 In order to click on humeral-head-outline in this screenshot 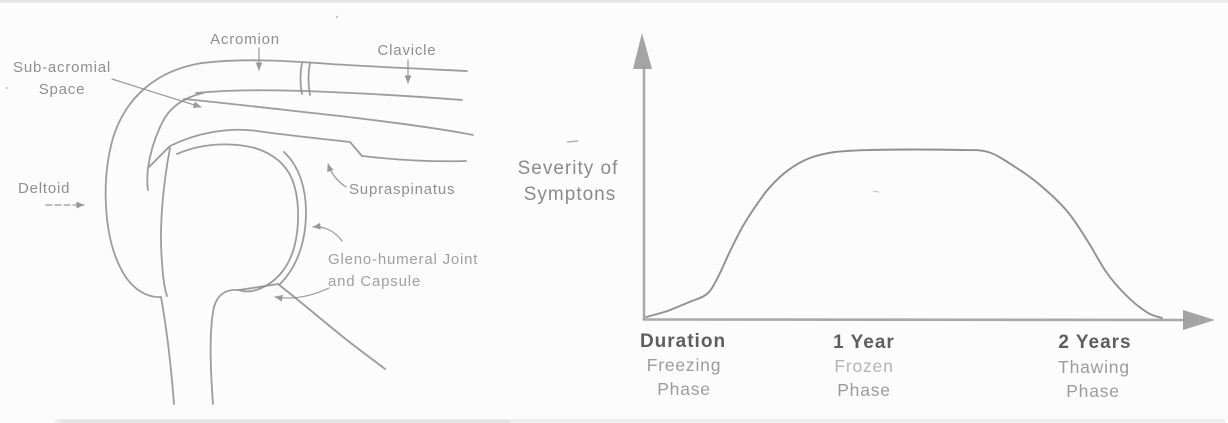, I will do `click(238, 218)`.